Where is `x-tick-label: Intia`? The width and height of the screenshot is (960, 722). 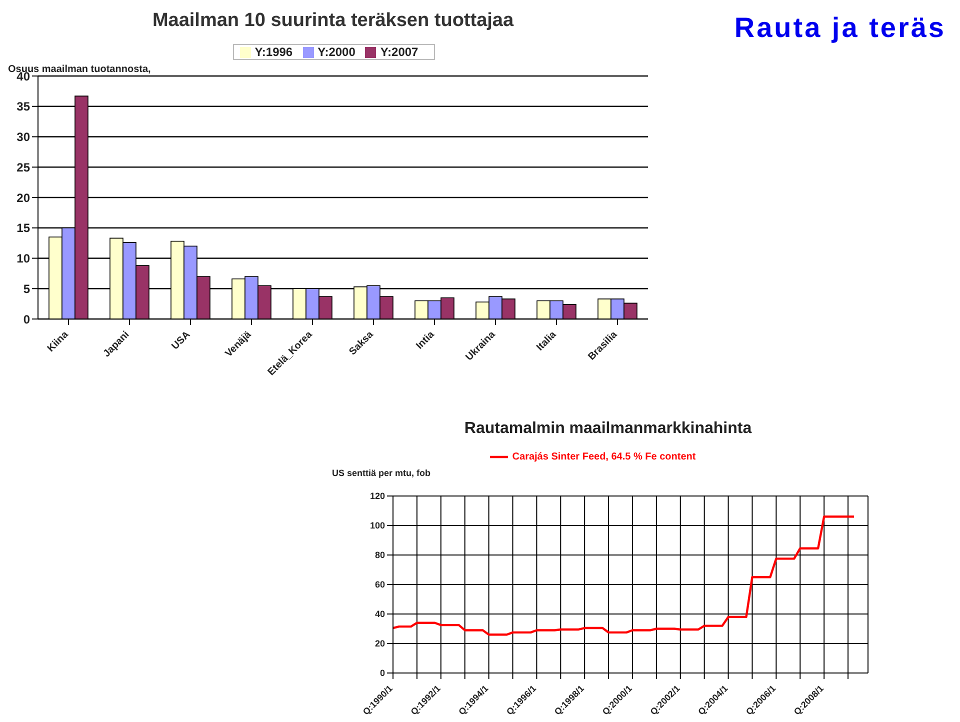
x-tick-label: Intia is located at coordinates (425, 340).